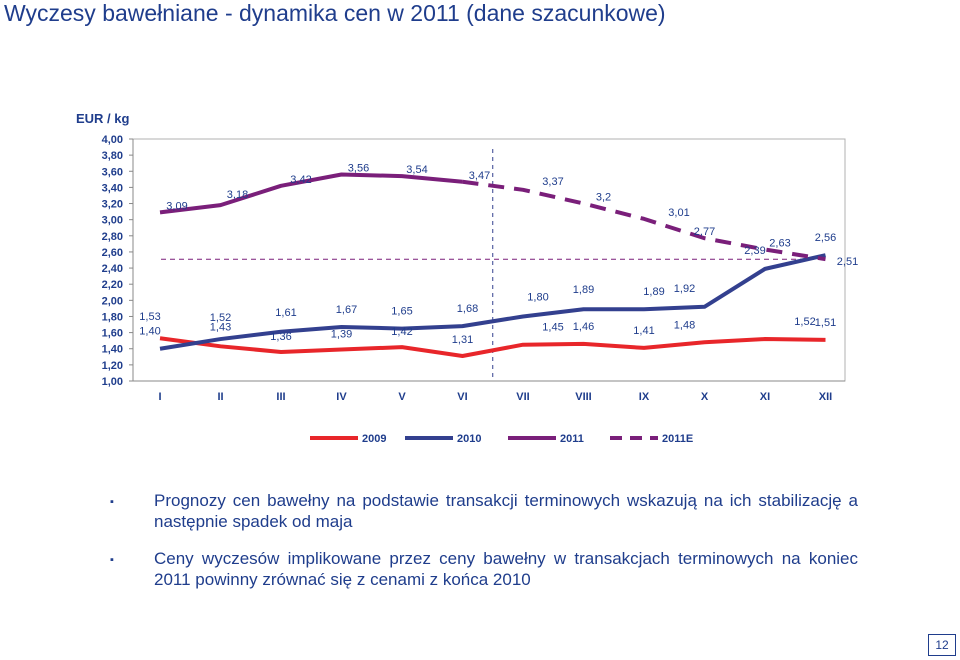 The height and width of the screenshot is (660, 960). Describe the element at coordinates (479, 176) in the screenshot. I see `data-label: 3,47` at that location.